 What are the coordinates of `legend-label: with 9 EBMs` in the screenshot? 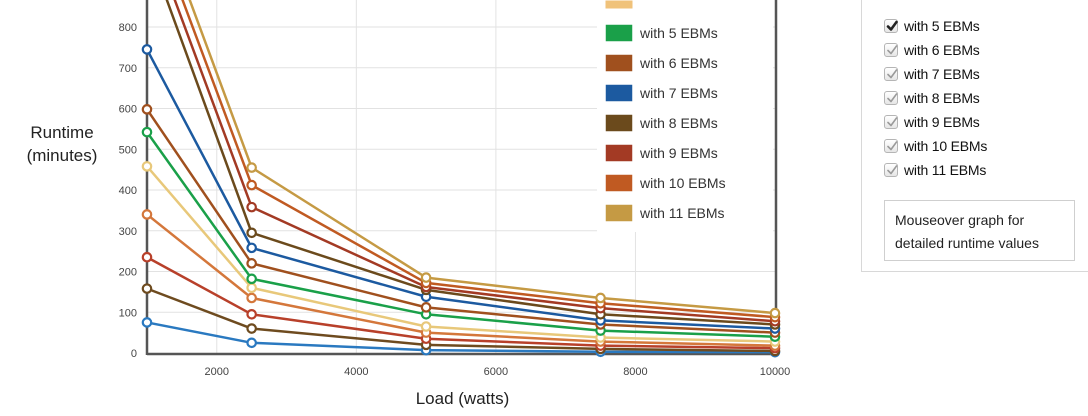 It's located at (678, 153).